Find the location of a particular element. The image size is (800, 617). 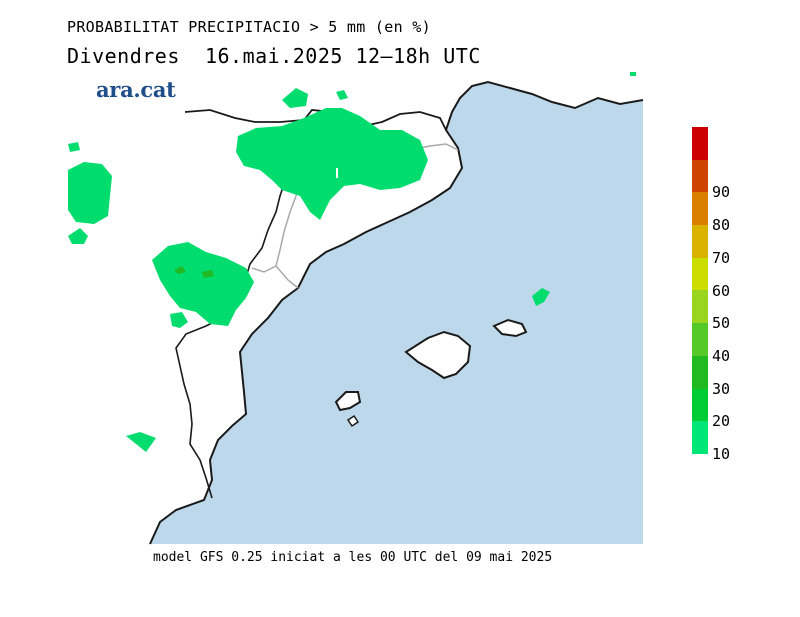

map-title: PROBABILITAT PRECIPITACIO > 5 mm (en %) is located at coordinates (249, 27).